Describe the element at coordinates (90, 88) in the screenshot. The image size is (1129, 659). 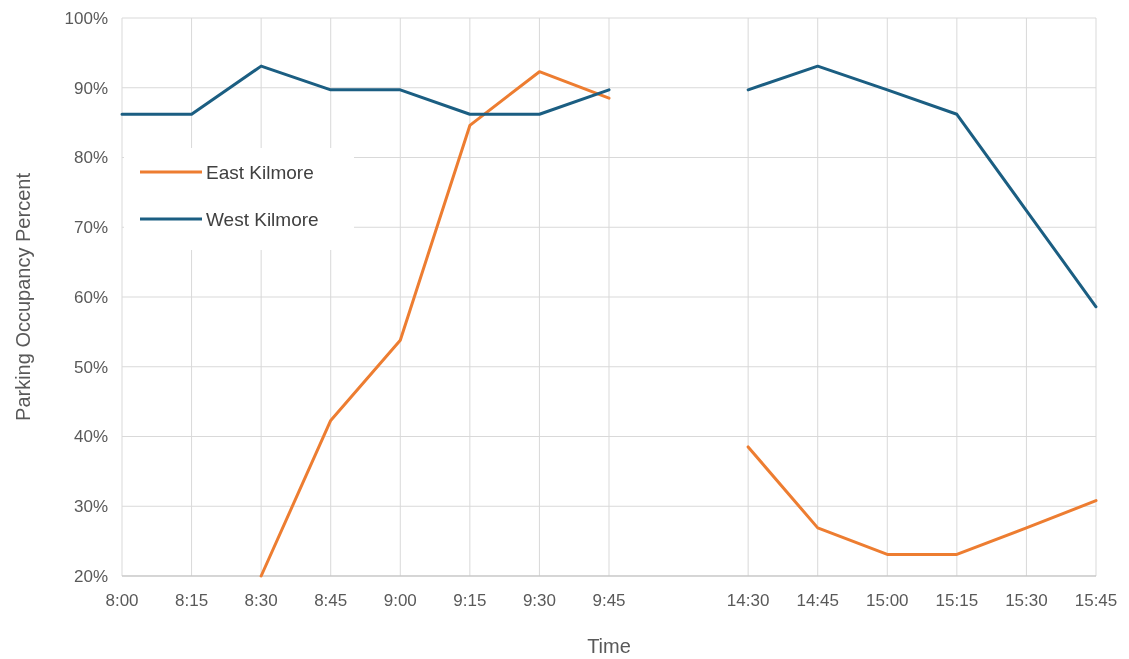
I see `y-tick-label: 90%` at that location.